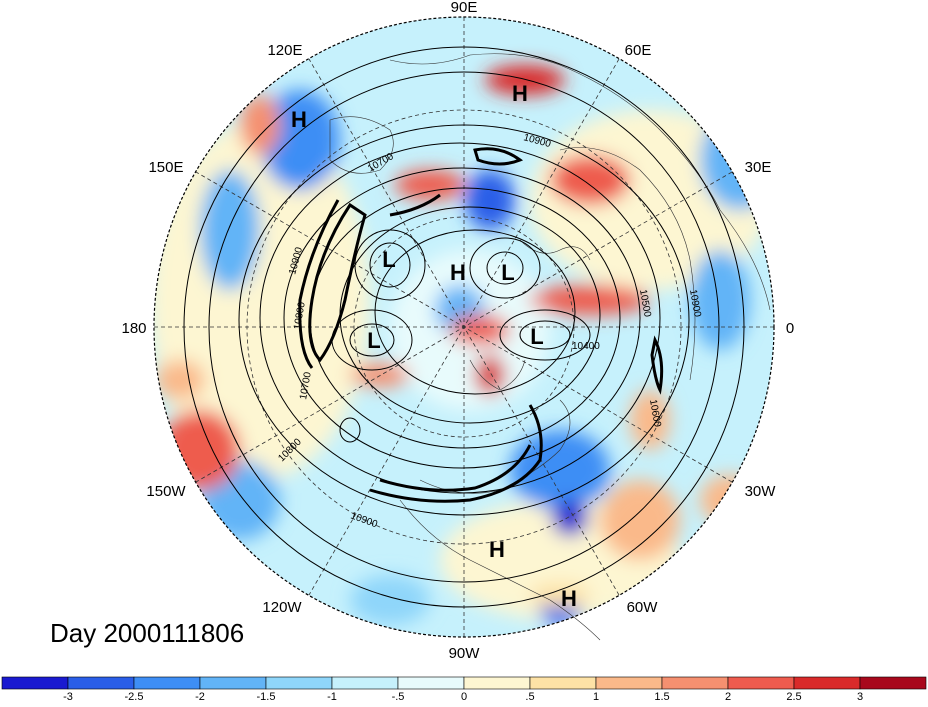  What do you see at coordinates (200, 696) in the screenshot?
I see `colorbar-tick-label: -2` at bounding box center [200, 696].